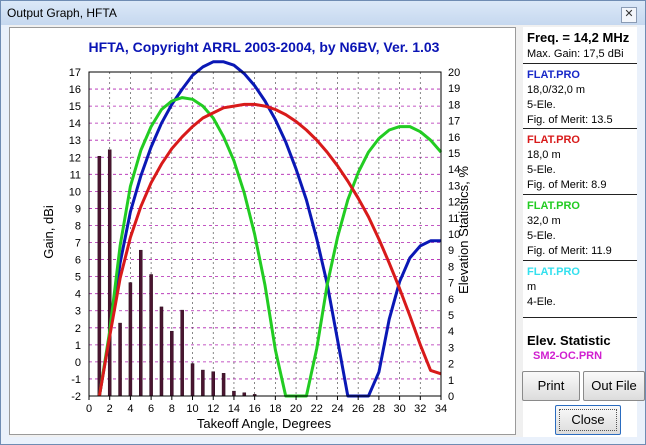 Image resolution: width=646 pixels, height=445 pixels. What do you see at coordinates (541, 170) in the screenshot?
I see `antenna-2-type: 5-Ele.` at bounding box center [541, 170].